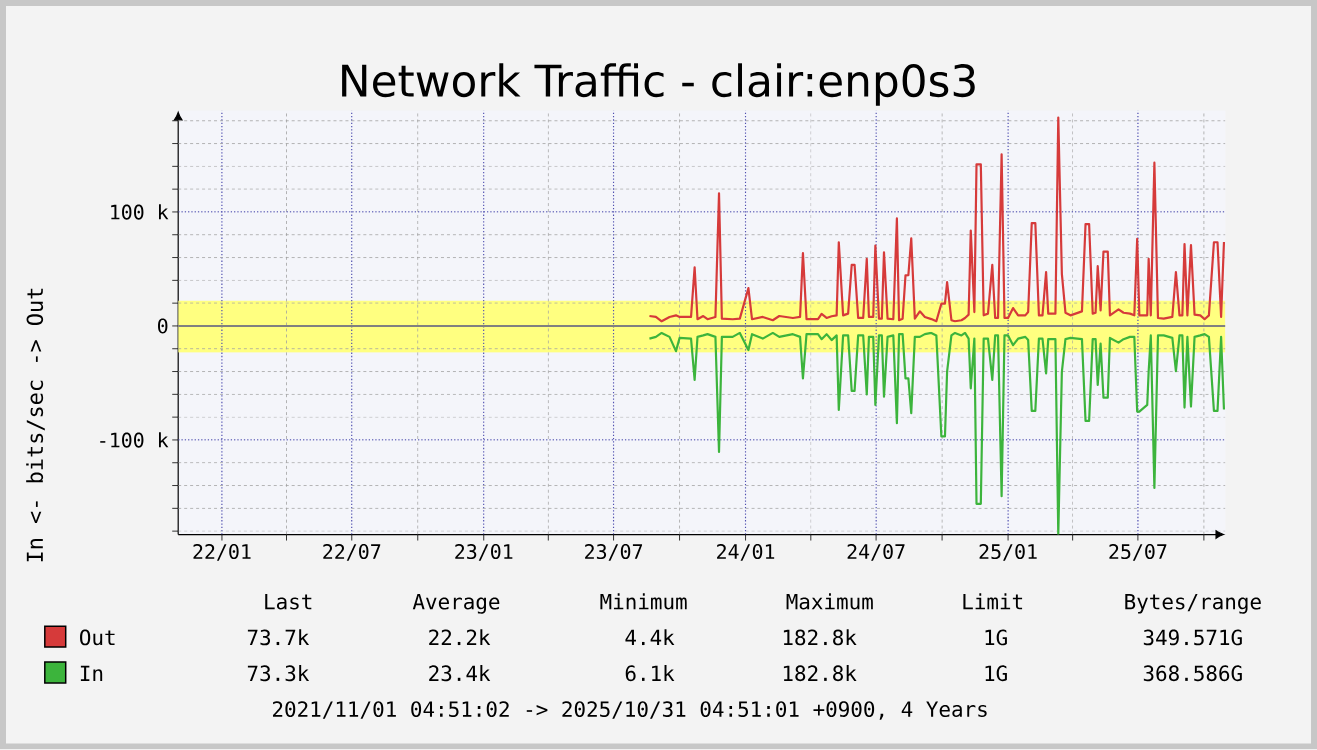 The height and width of the screenshot is (750, 1317). I want to click on x-tick-label: 22/07, so click(352, 552).